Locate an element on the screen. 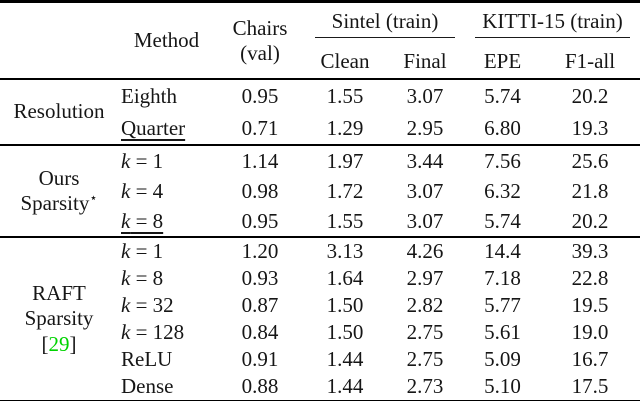 This screenshot has height=401, width=640. cell-chairs: 0.93 is located at coordinates (260, 278).